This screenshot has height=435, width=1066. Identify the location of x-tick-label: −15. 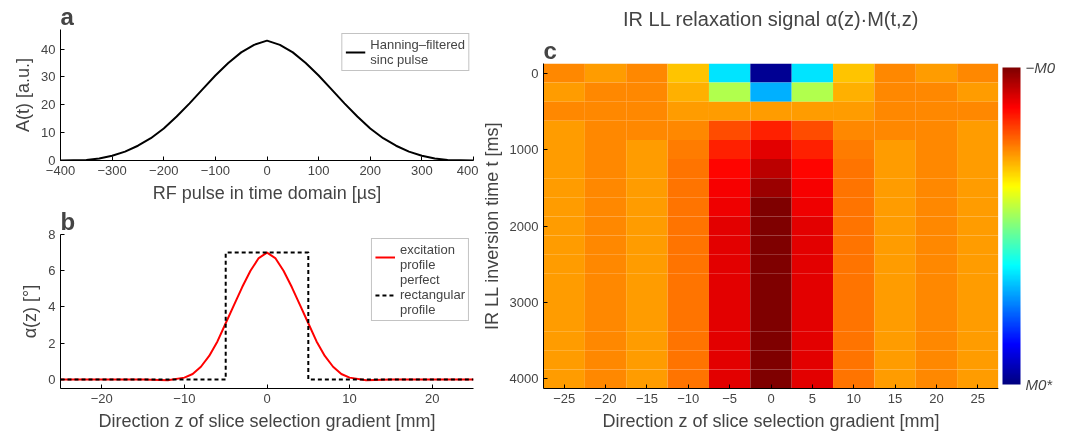
(646, 398).